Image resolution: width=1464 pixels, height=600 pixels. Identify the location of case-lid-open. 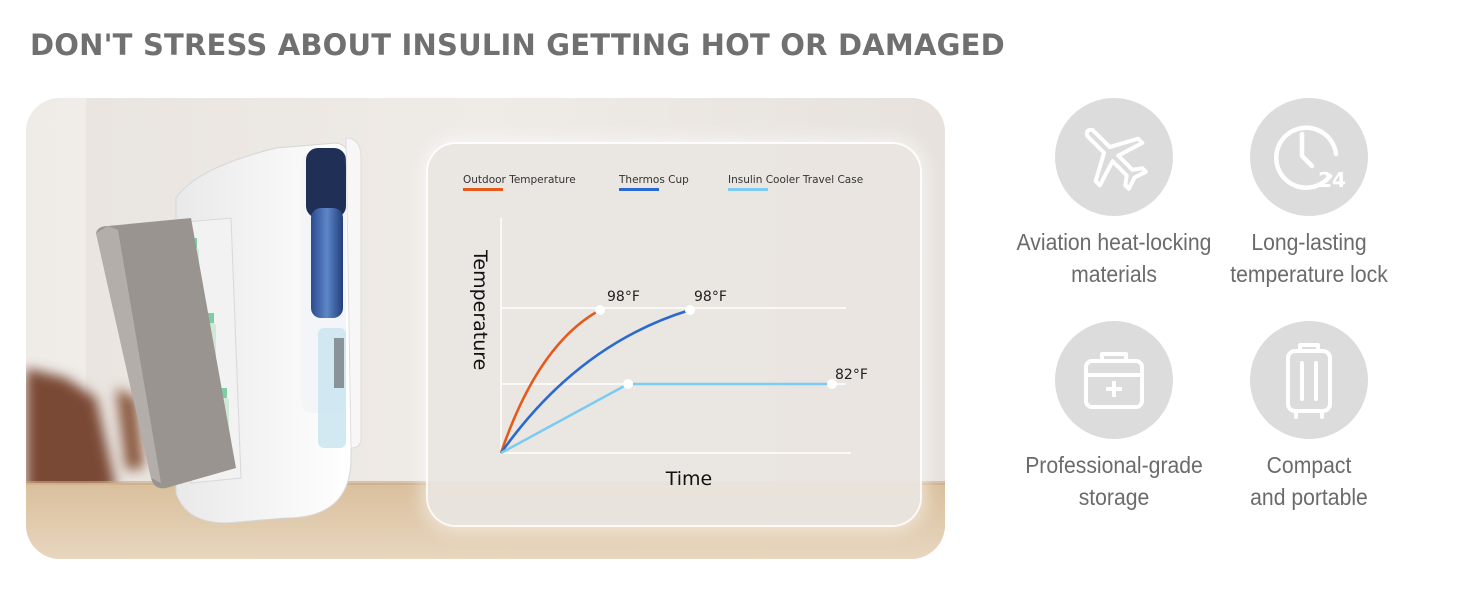
(166, 353).